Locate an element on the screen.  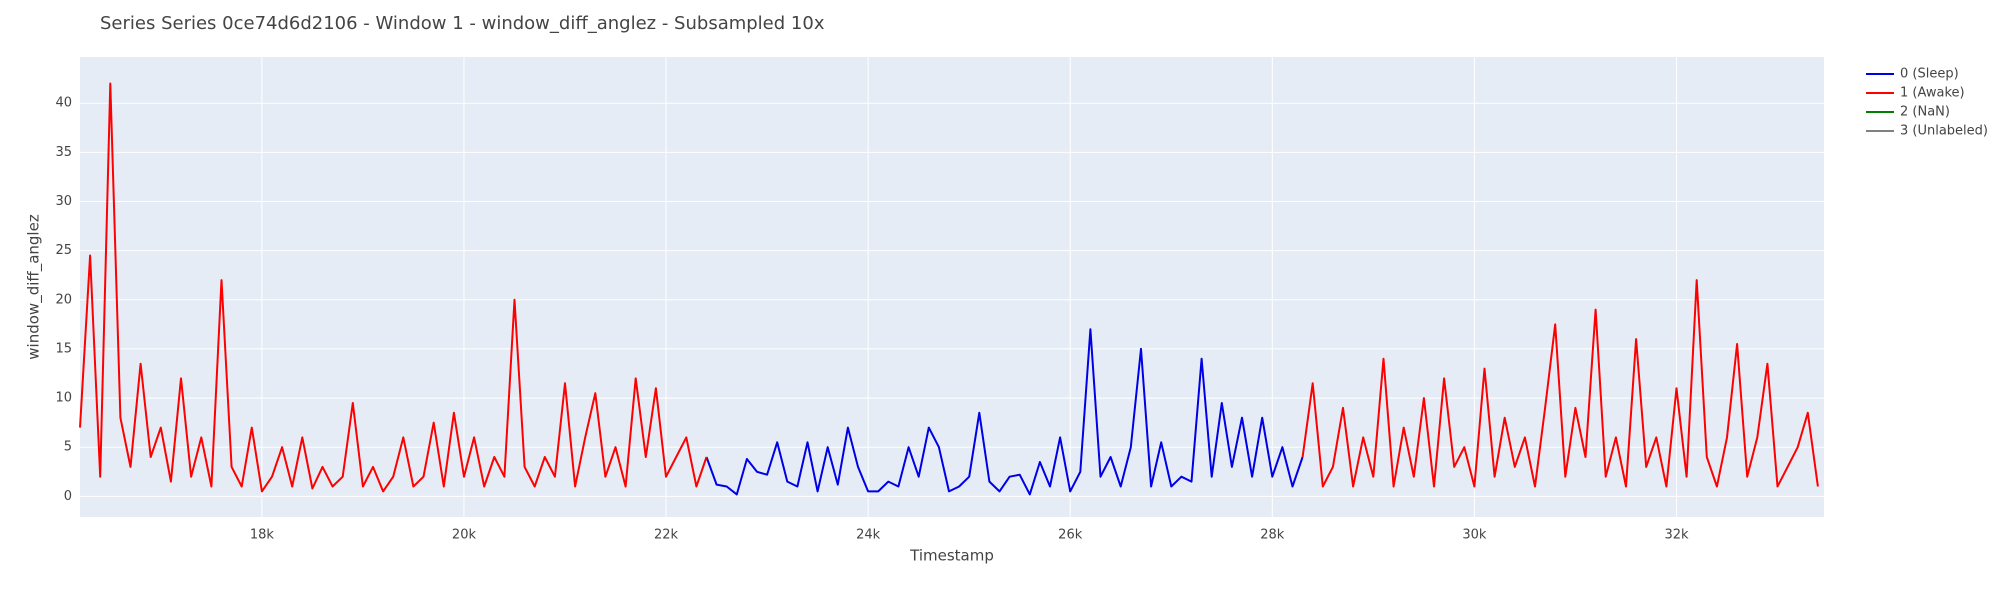
legend-label: 3 (Unlabeled) is located at coordinates (1944, 131).